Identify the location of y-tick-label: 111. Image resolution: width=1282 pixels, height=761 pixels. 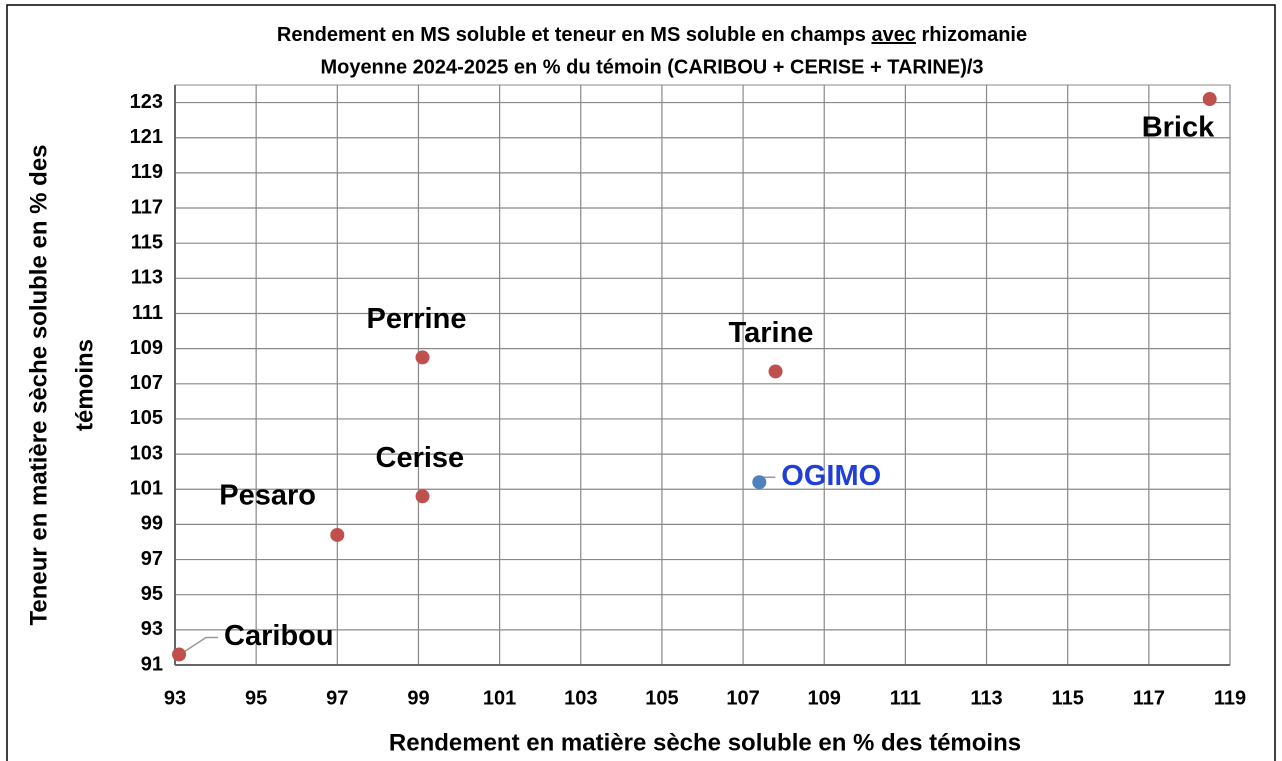
(147, 313).